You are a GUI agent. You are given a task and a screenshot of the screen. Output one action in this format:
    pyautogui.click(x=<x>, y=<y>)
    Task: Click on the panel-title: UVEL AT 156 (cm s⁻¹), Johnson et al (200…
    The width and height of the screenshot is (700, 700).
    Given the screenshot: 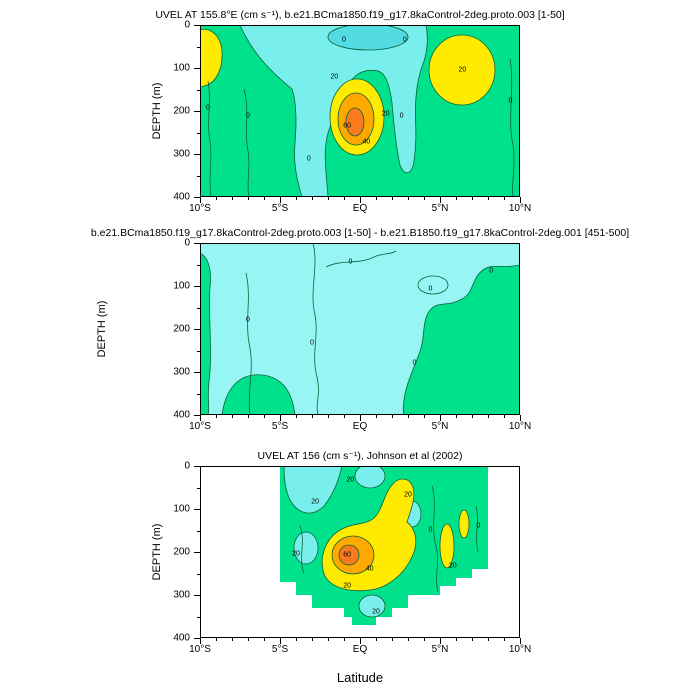 What is the action you would take?
    pyautogui.click(x=360, y=456)
    